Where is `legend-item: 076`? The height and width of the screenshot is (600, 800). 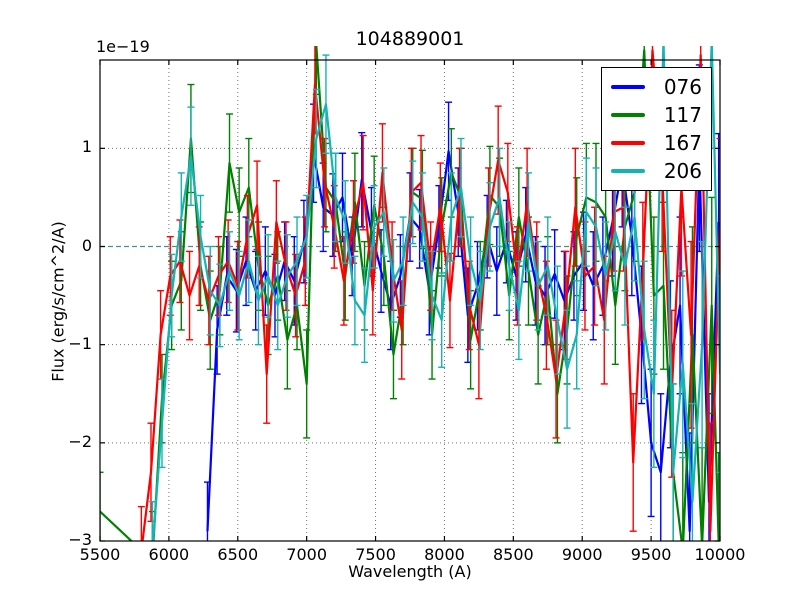
legend-item: 076 is located at coordinates (656, 87).